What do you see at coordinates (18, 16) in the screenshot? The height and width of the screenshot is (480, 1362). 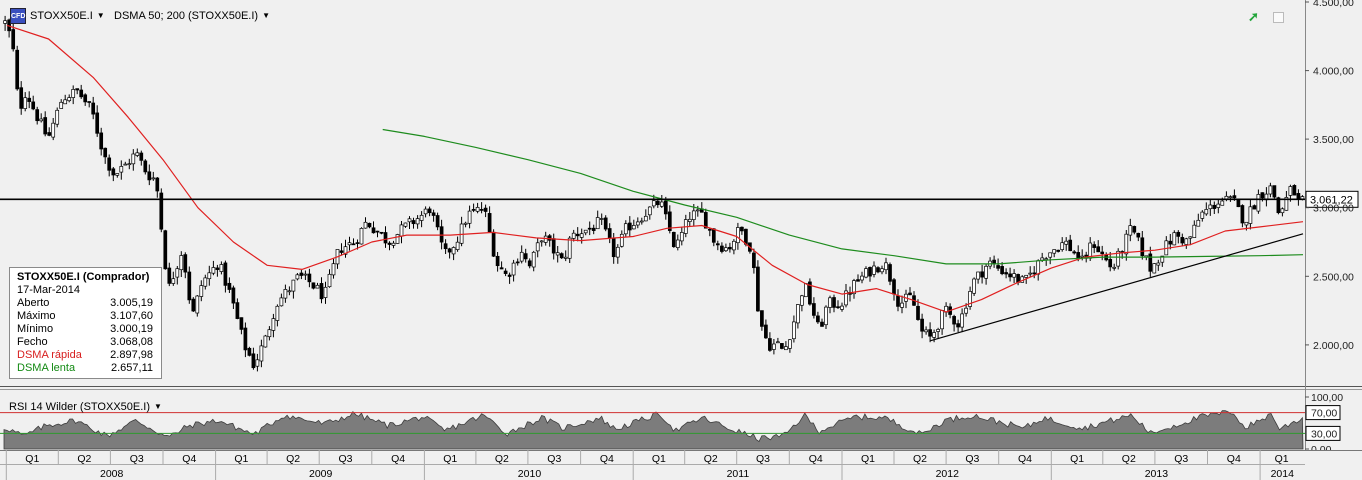 I see `cfd-instrument-icon: CFD` at bounding box center [18, 16].